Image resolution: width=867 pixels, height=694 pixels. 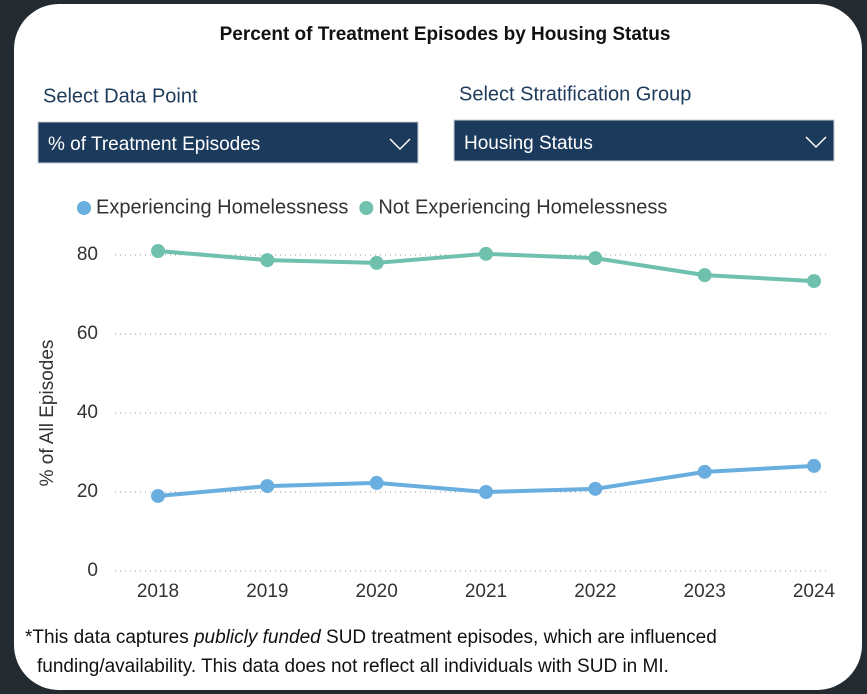 What do you see at coordinates (522, 207) in the screenshot?
I see `legend-label: Not Experiencing Homelessness` at bounding box center [522, 207].